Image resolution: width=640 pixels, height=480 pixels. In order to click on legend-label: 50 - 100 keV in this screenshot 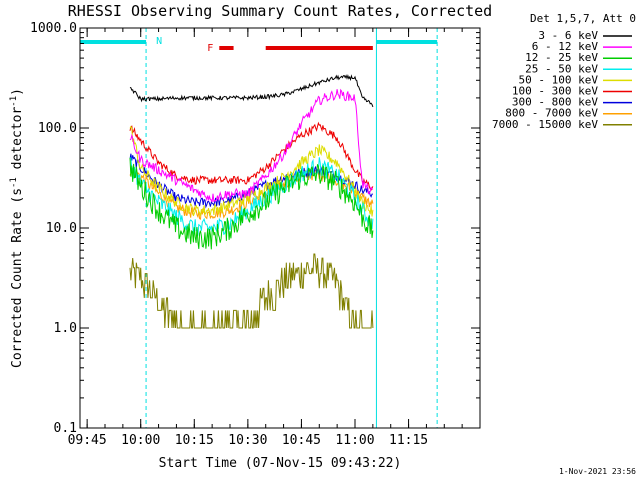, I will do `click(559, 79)`.